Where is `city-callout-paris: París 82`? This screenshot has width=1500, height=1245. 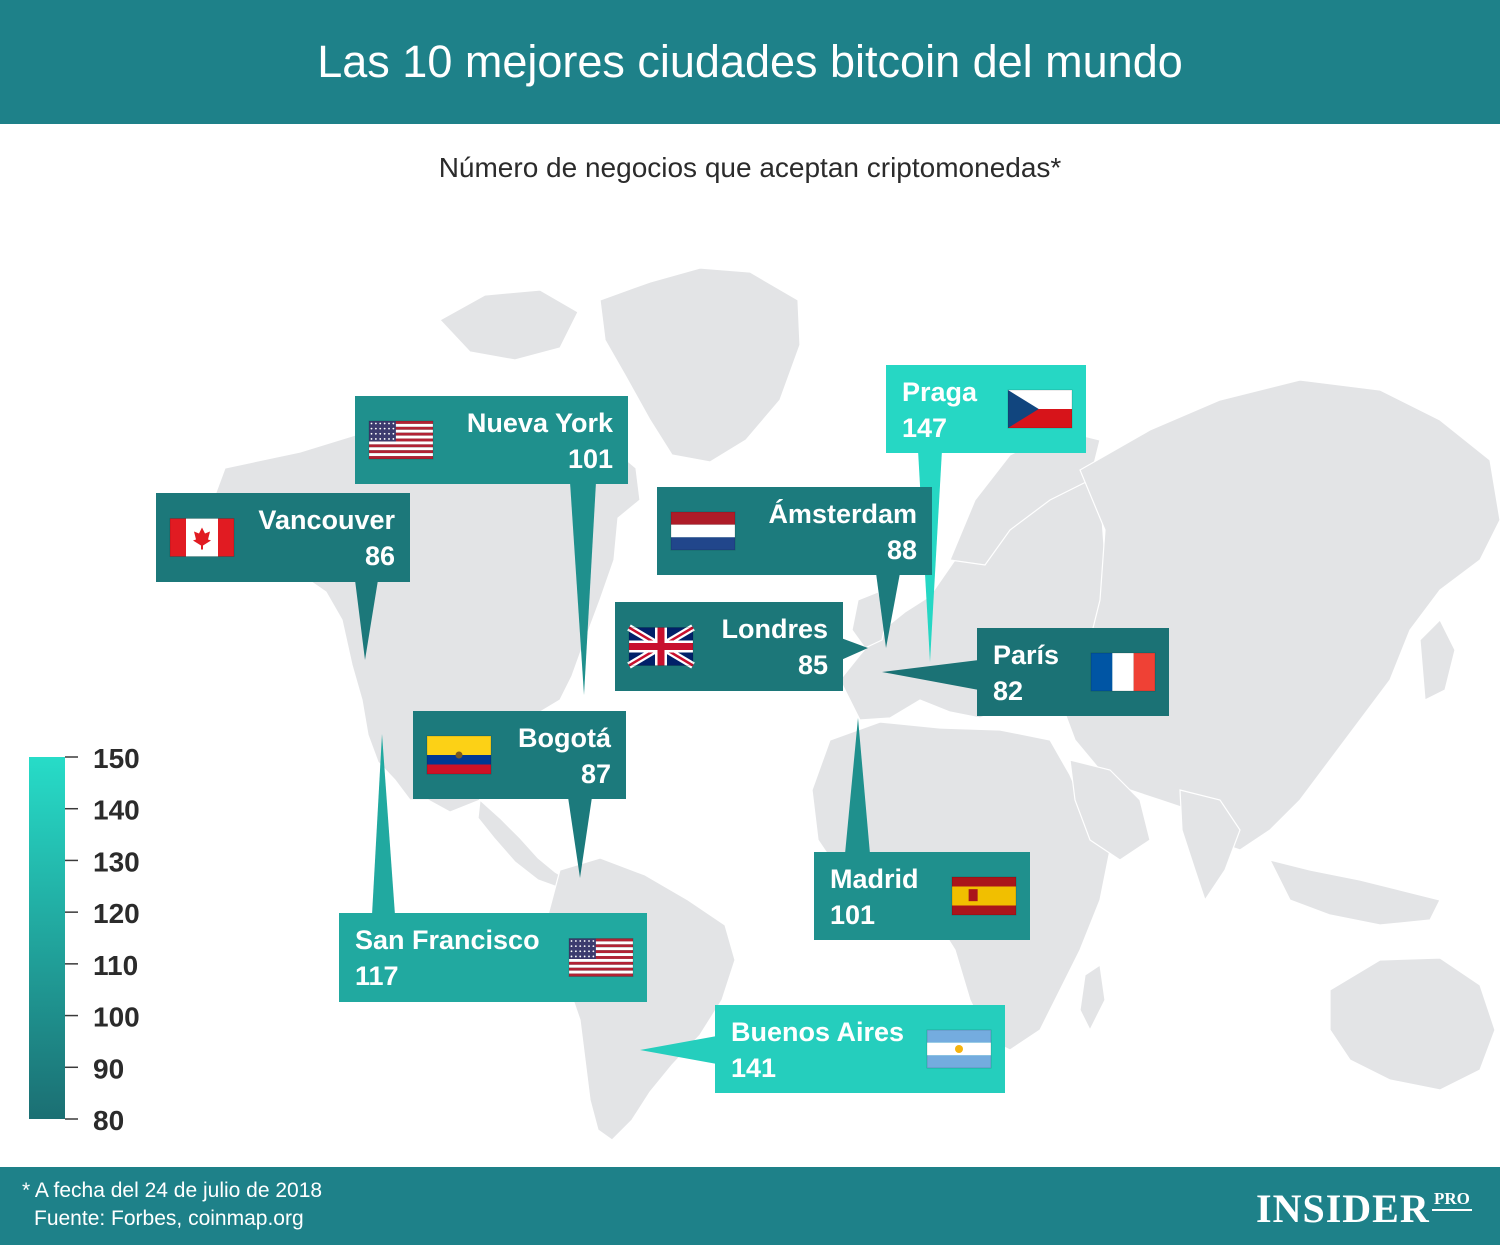
city-callout-paris: París 82 is located at coordinates (1025, 672).